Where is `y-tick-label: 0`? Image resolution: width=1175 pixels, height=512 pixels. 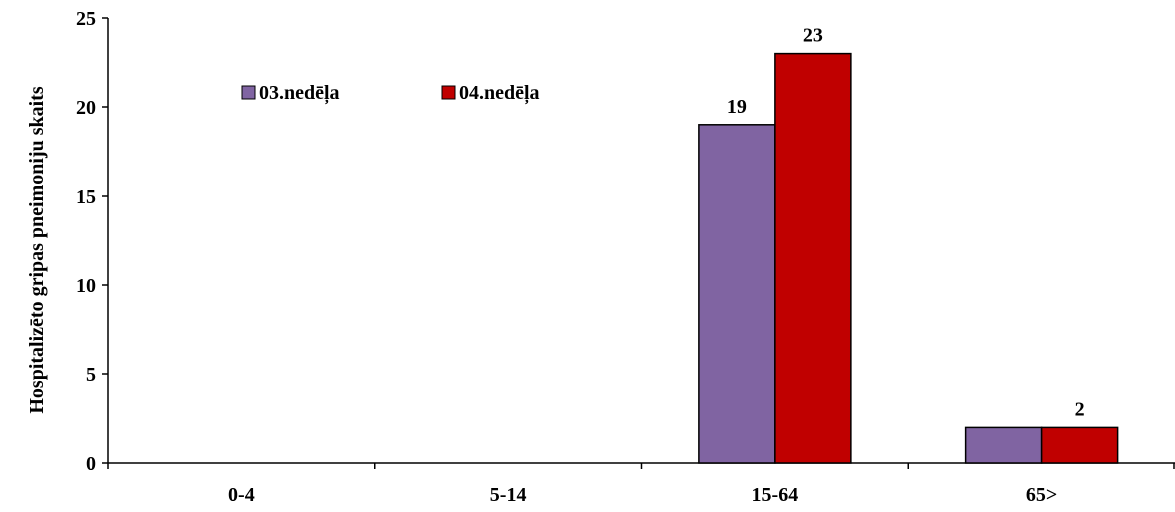
y-tick-label: 0 is located at coordinates (91, 464).